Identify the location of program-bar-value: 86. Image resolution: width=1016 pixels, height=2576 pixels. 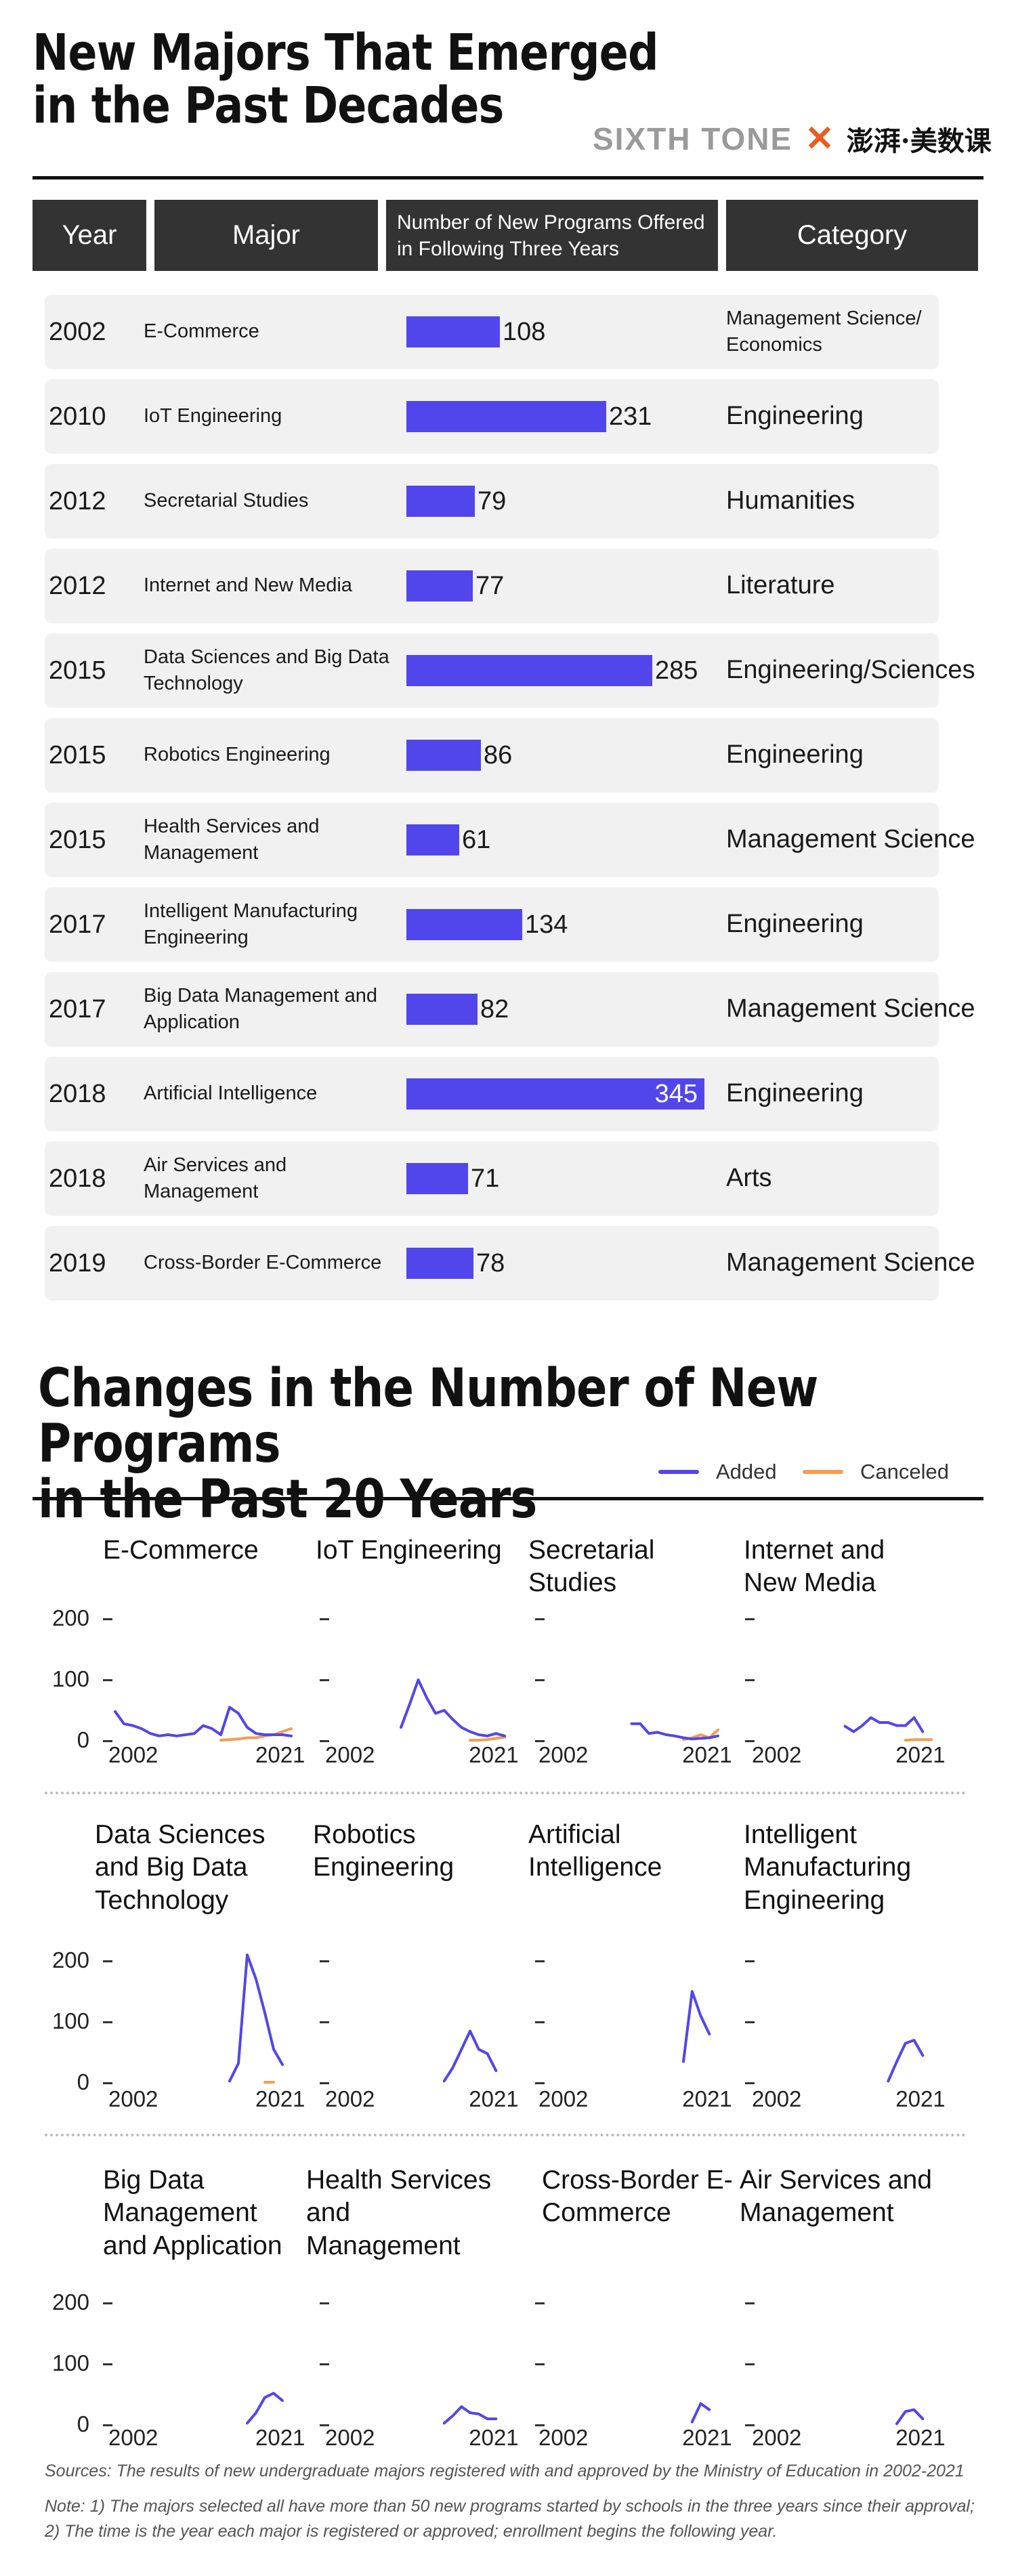
(499, 754).